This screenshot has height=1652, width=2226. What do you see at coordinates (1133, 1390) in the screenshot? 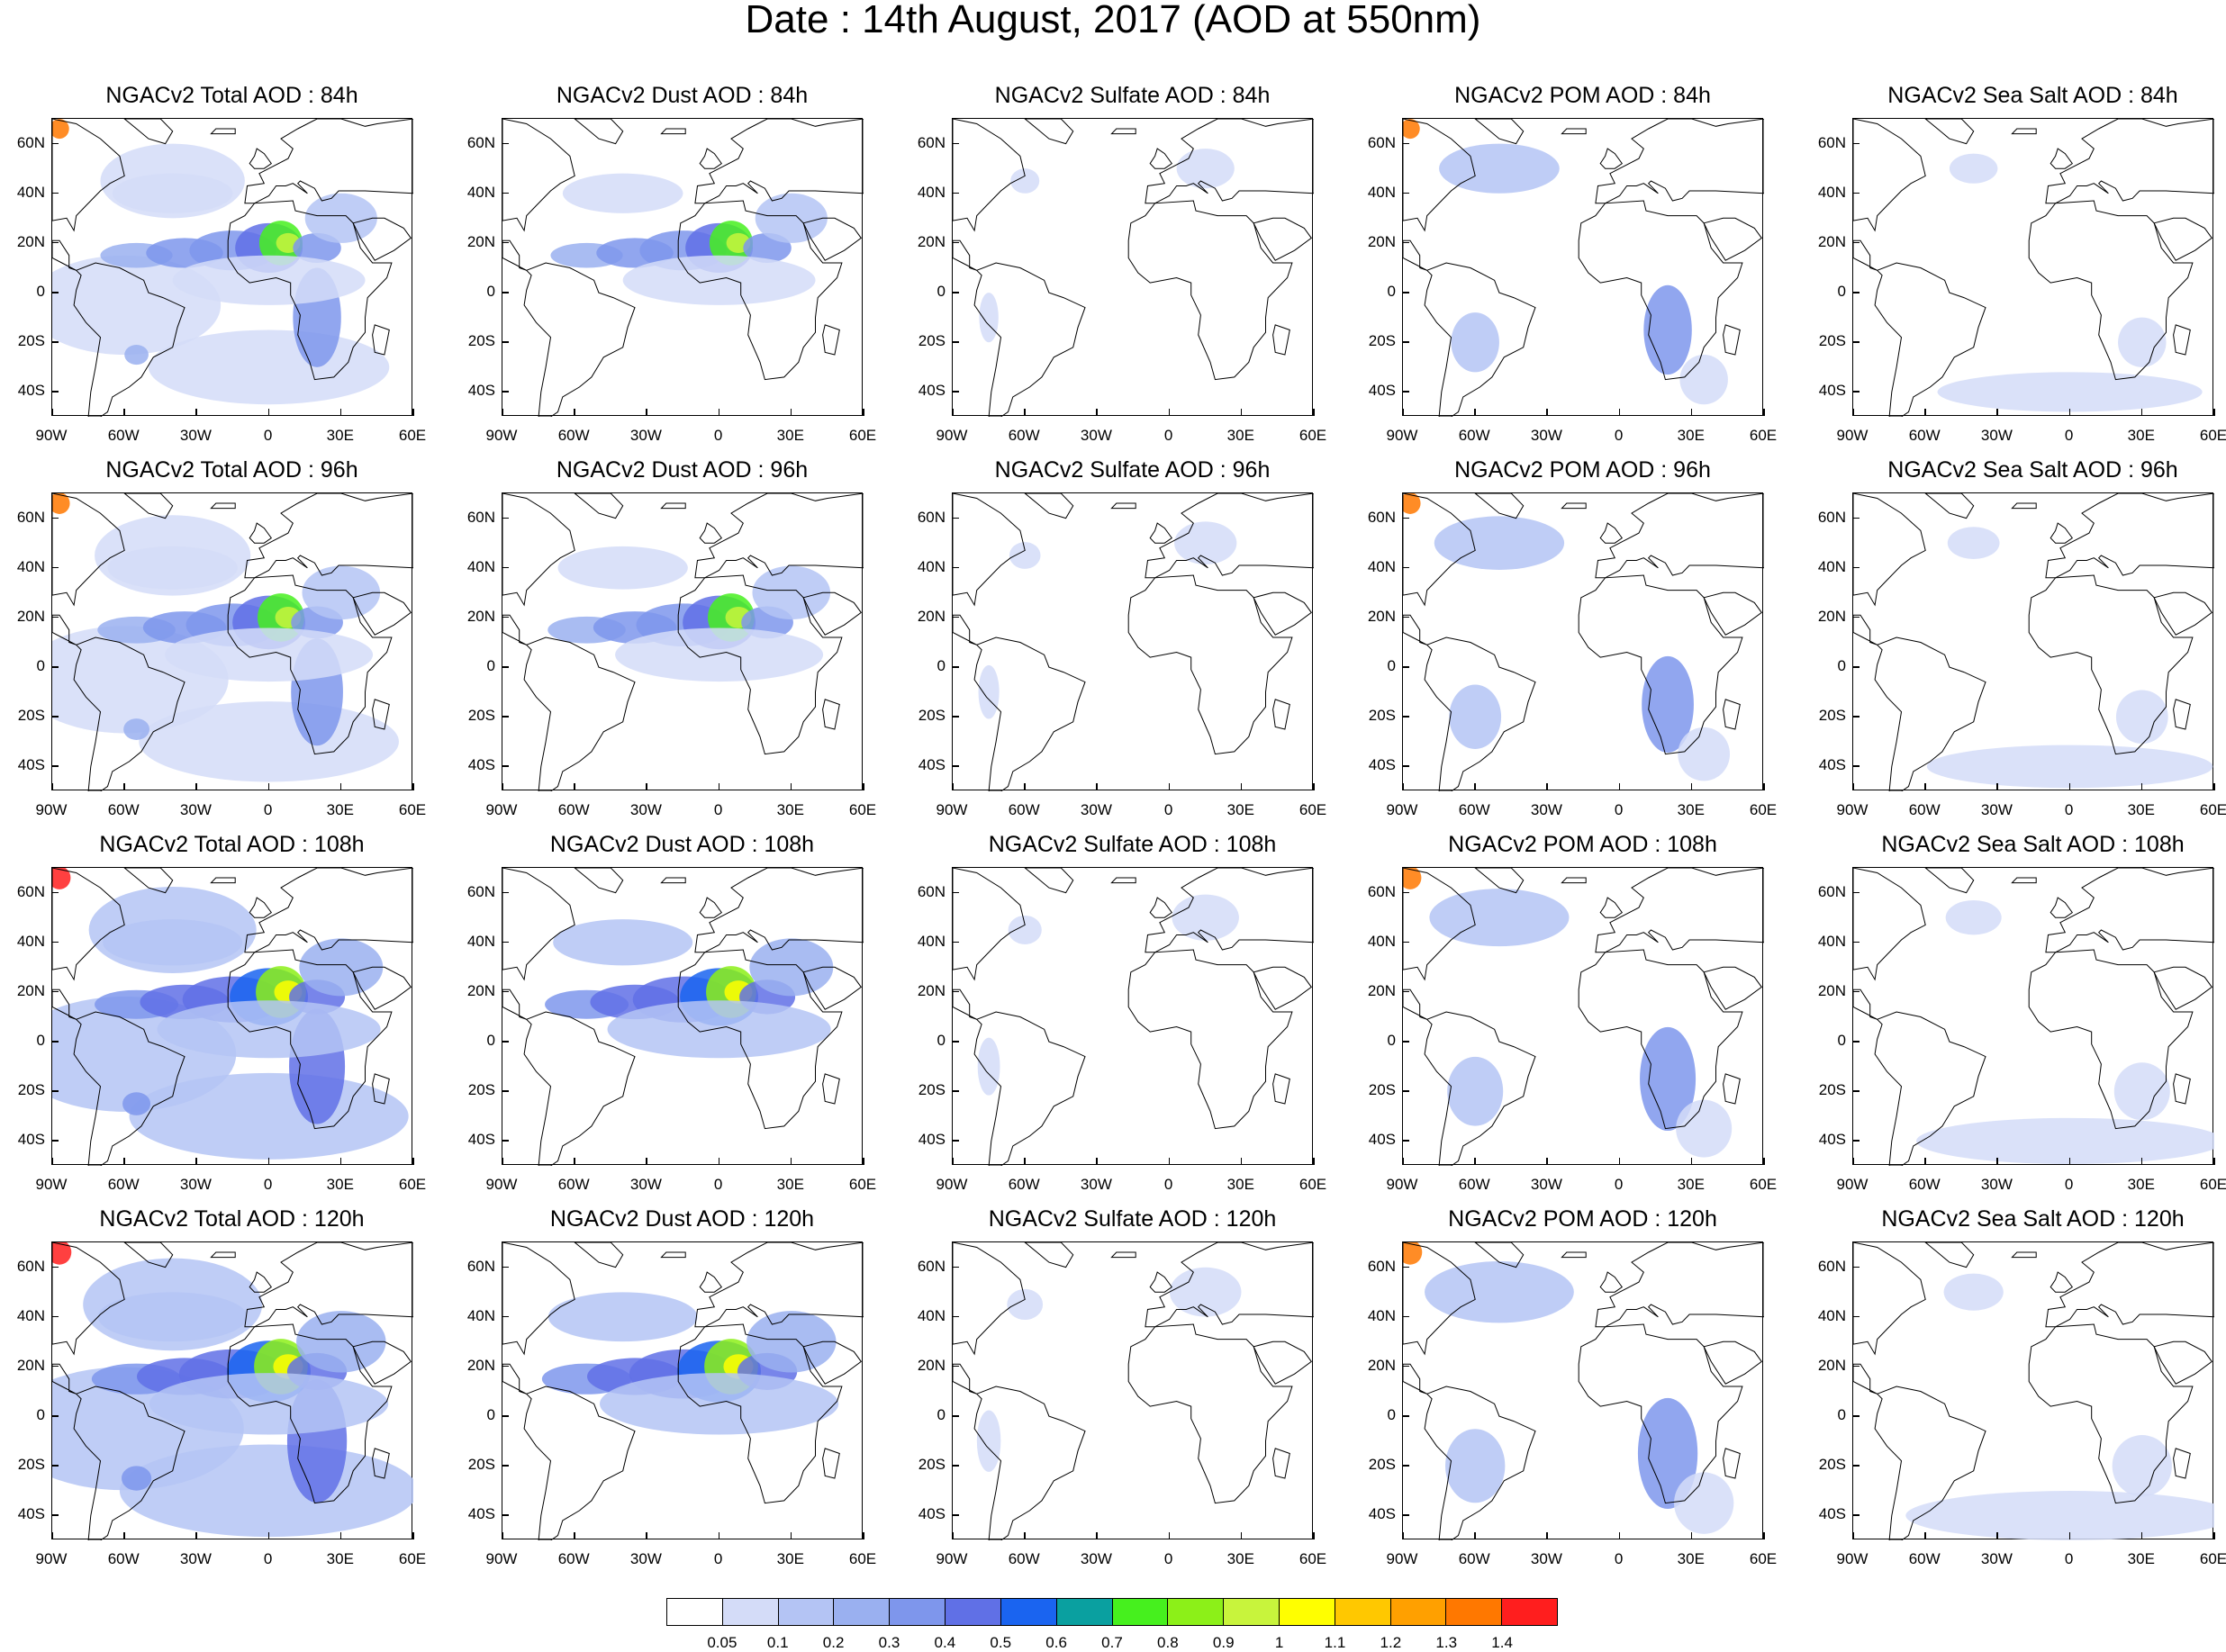
I see `map-plot-area` at bounding box center [1133, 1390].